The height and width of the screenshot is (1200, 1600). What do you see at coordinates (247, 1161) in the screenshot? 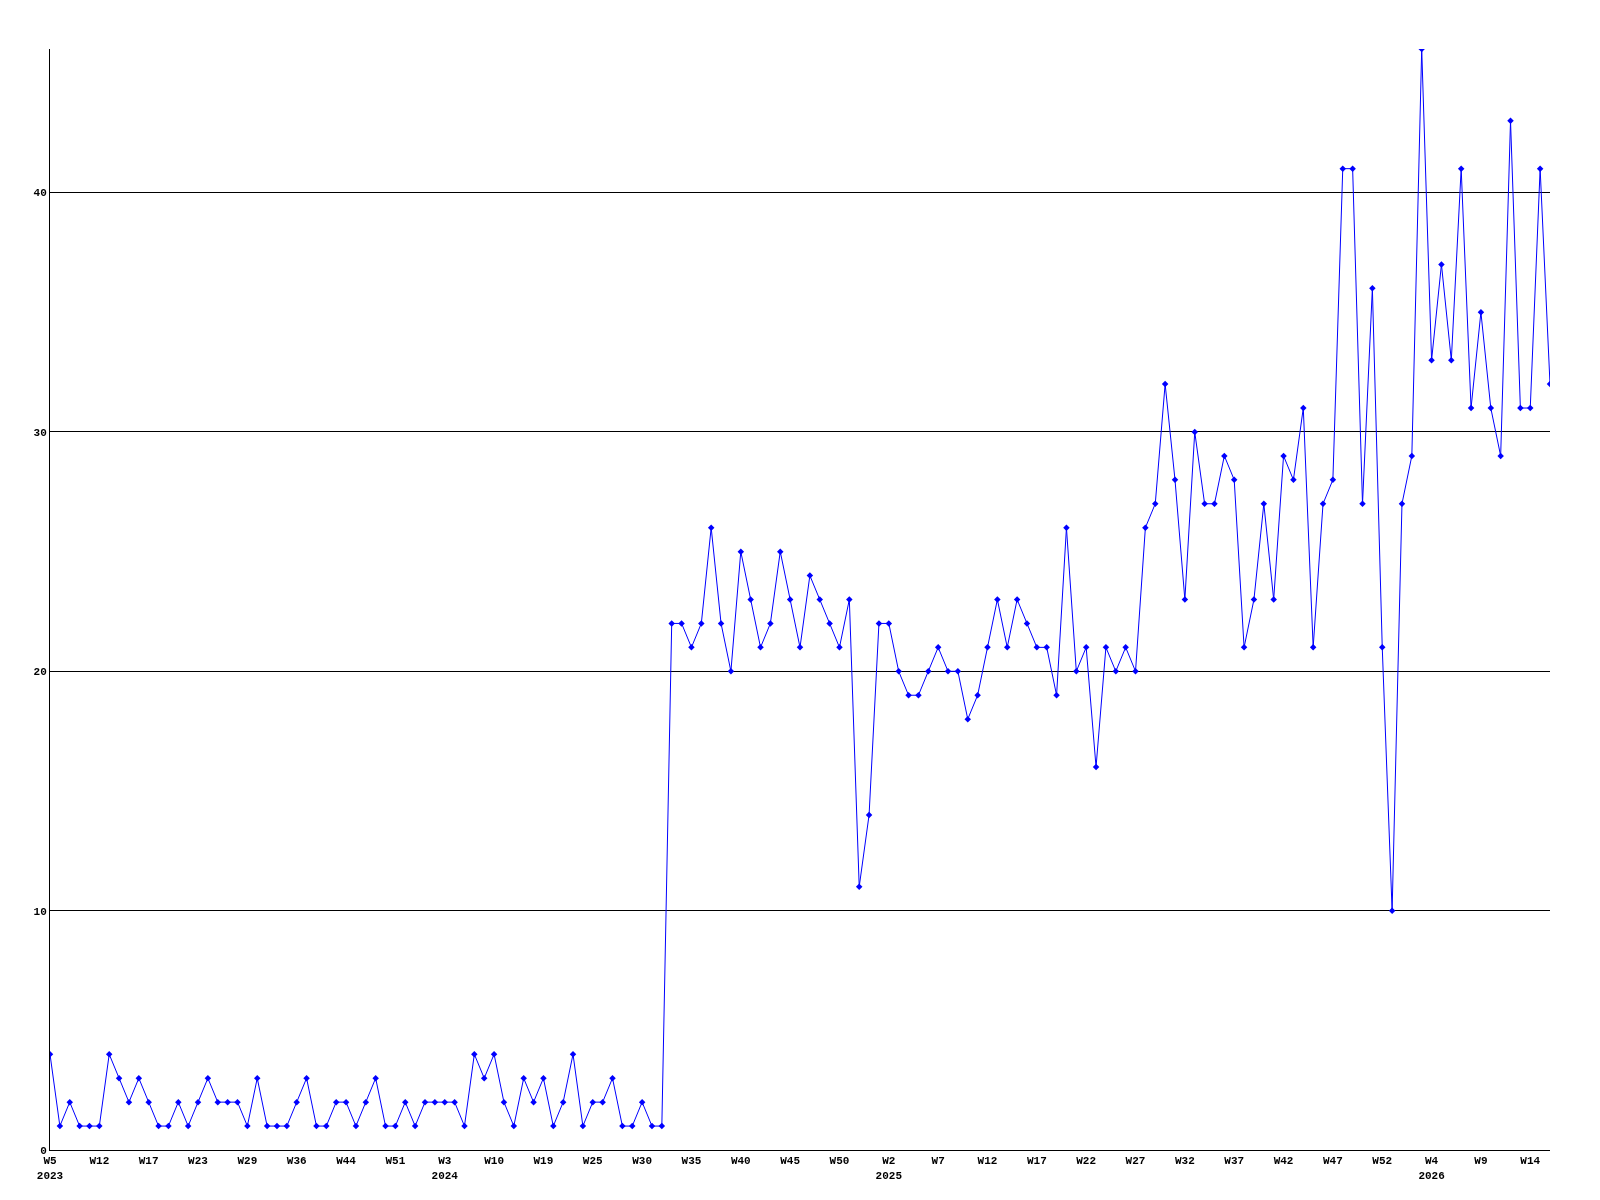
I see `x-tick-label: W29` at bounding box center [247, 1161].